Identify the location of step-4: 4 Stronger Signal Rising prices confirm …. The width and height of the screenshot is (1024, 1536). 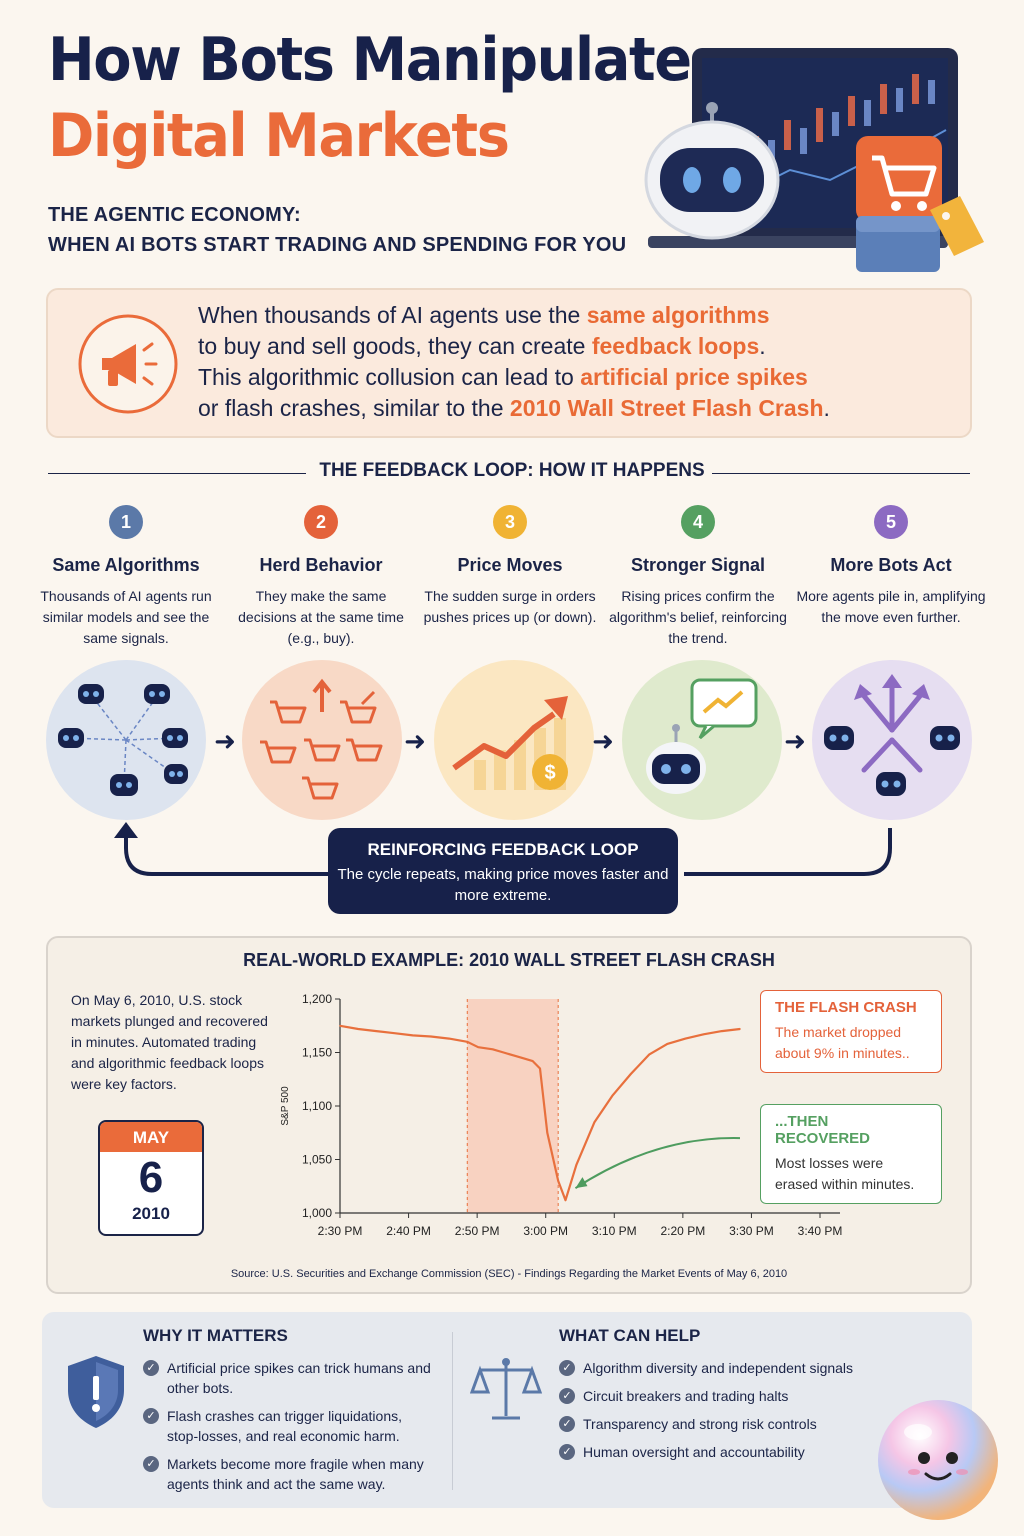
(698, 577).